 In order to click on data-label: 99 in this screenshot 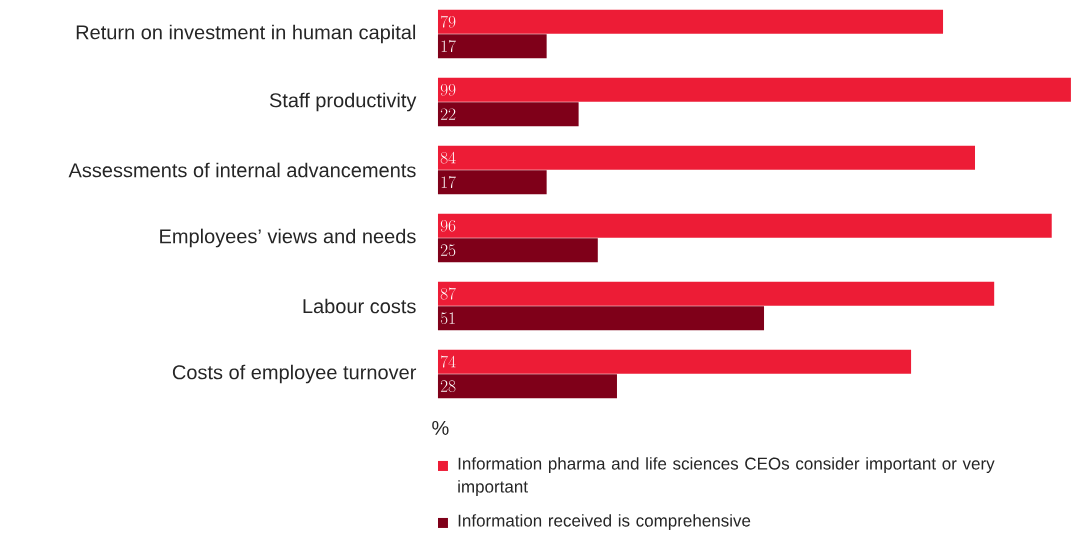, I will do `click(448, 89)`.